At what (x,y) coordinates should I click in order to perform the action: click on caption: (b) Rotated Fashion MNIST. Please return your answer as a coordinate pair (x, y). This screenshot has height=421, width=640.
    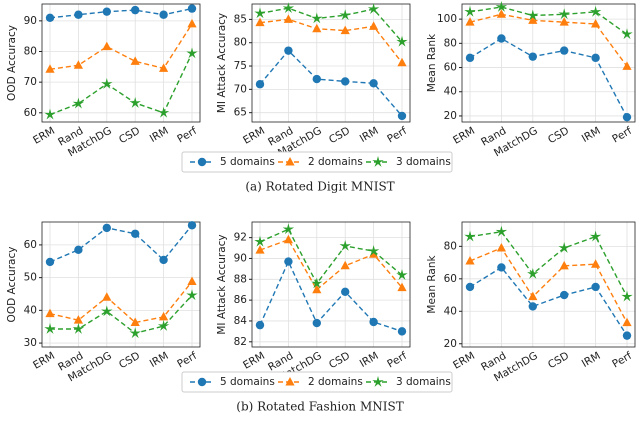
    Looking at the image, I should click on (319, 407).